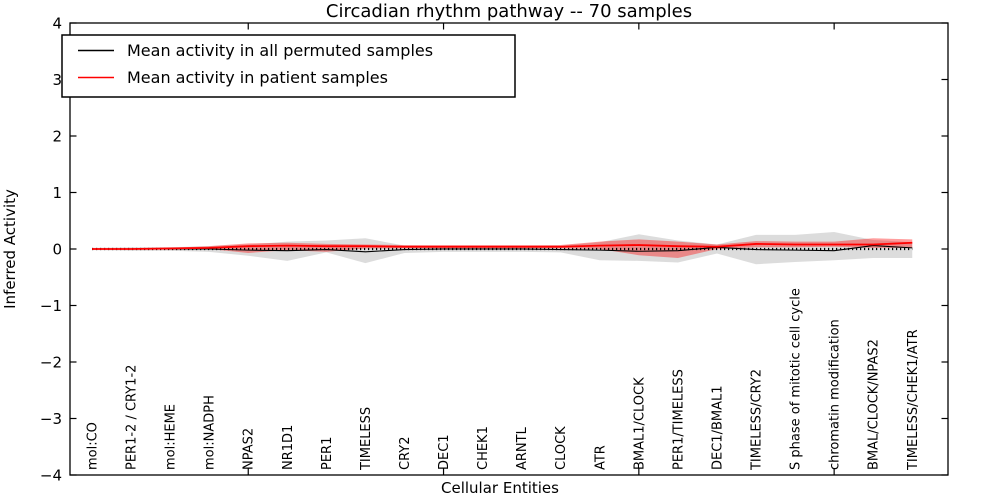 This screenshot has width=1000, height=500. Describe the element at coordinates (57, 193) in the screenshot. I see `y-tick-label: 1` at that location.